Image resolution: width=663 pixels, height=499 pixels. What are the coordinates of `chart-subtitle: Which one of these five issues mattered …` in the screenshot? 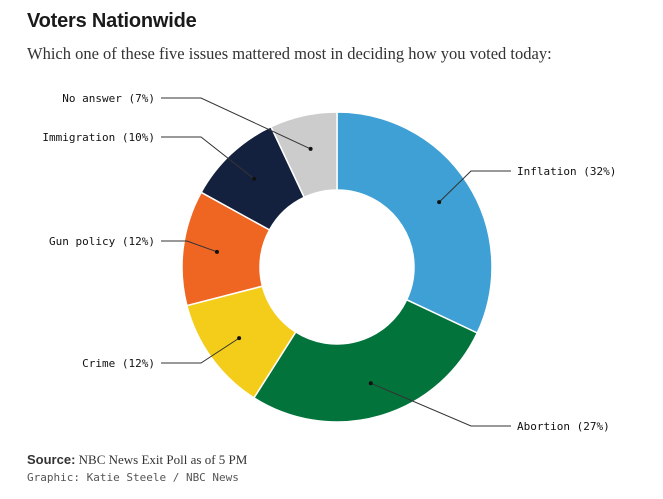 It's located at (289, 53).